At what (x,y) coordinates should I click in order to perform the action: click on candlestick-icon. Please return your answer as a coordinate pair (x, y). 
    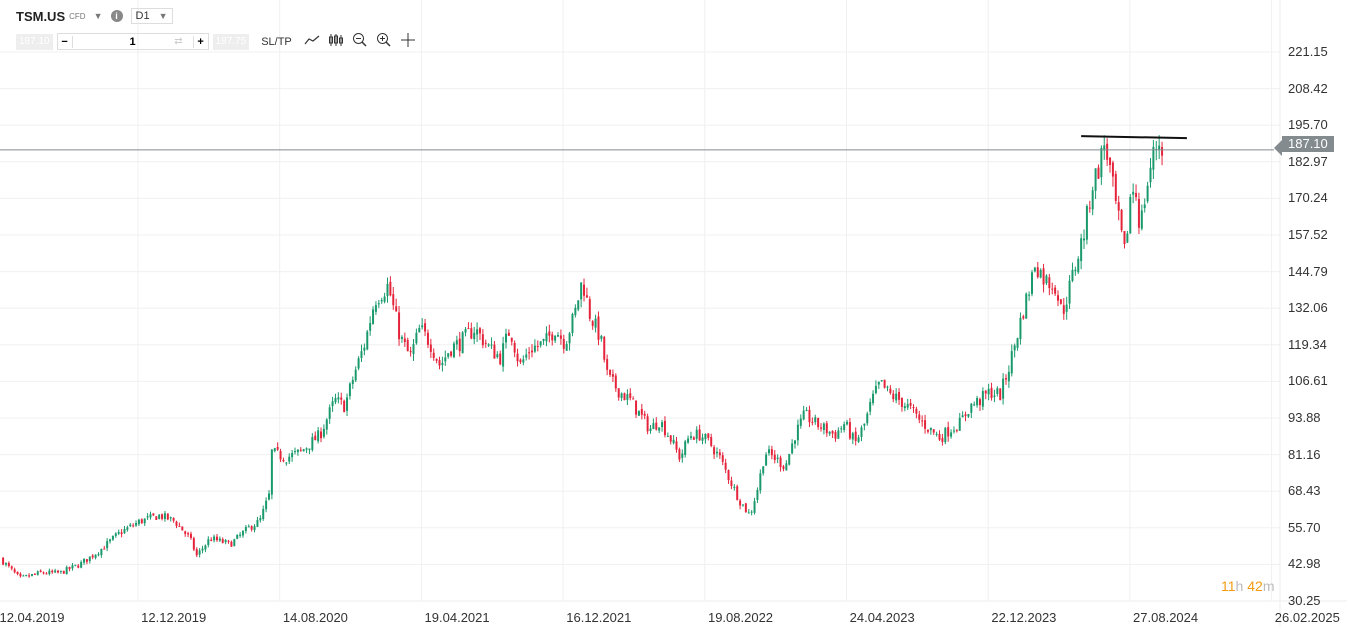
    Looking at the image, I should click on (336, 41).